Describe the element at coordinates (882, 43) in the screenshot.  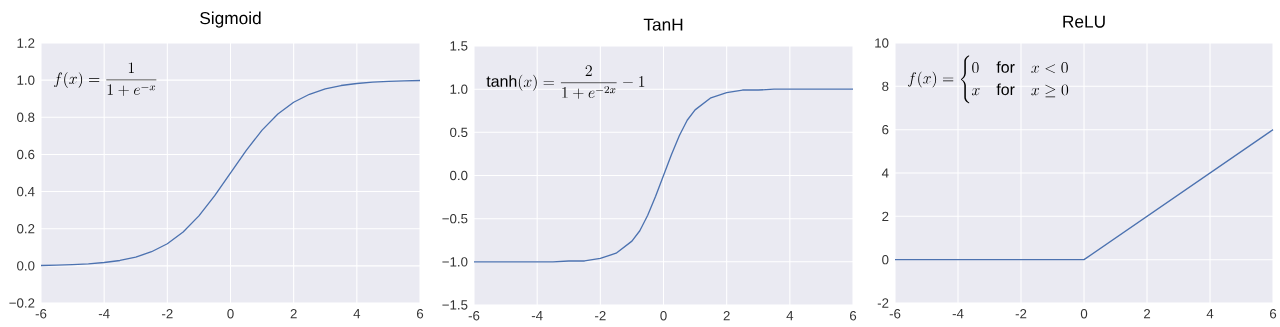
I see `y-tick-label: 10` at that location.